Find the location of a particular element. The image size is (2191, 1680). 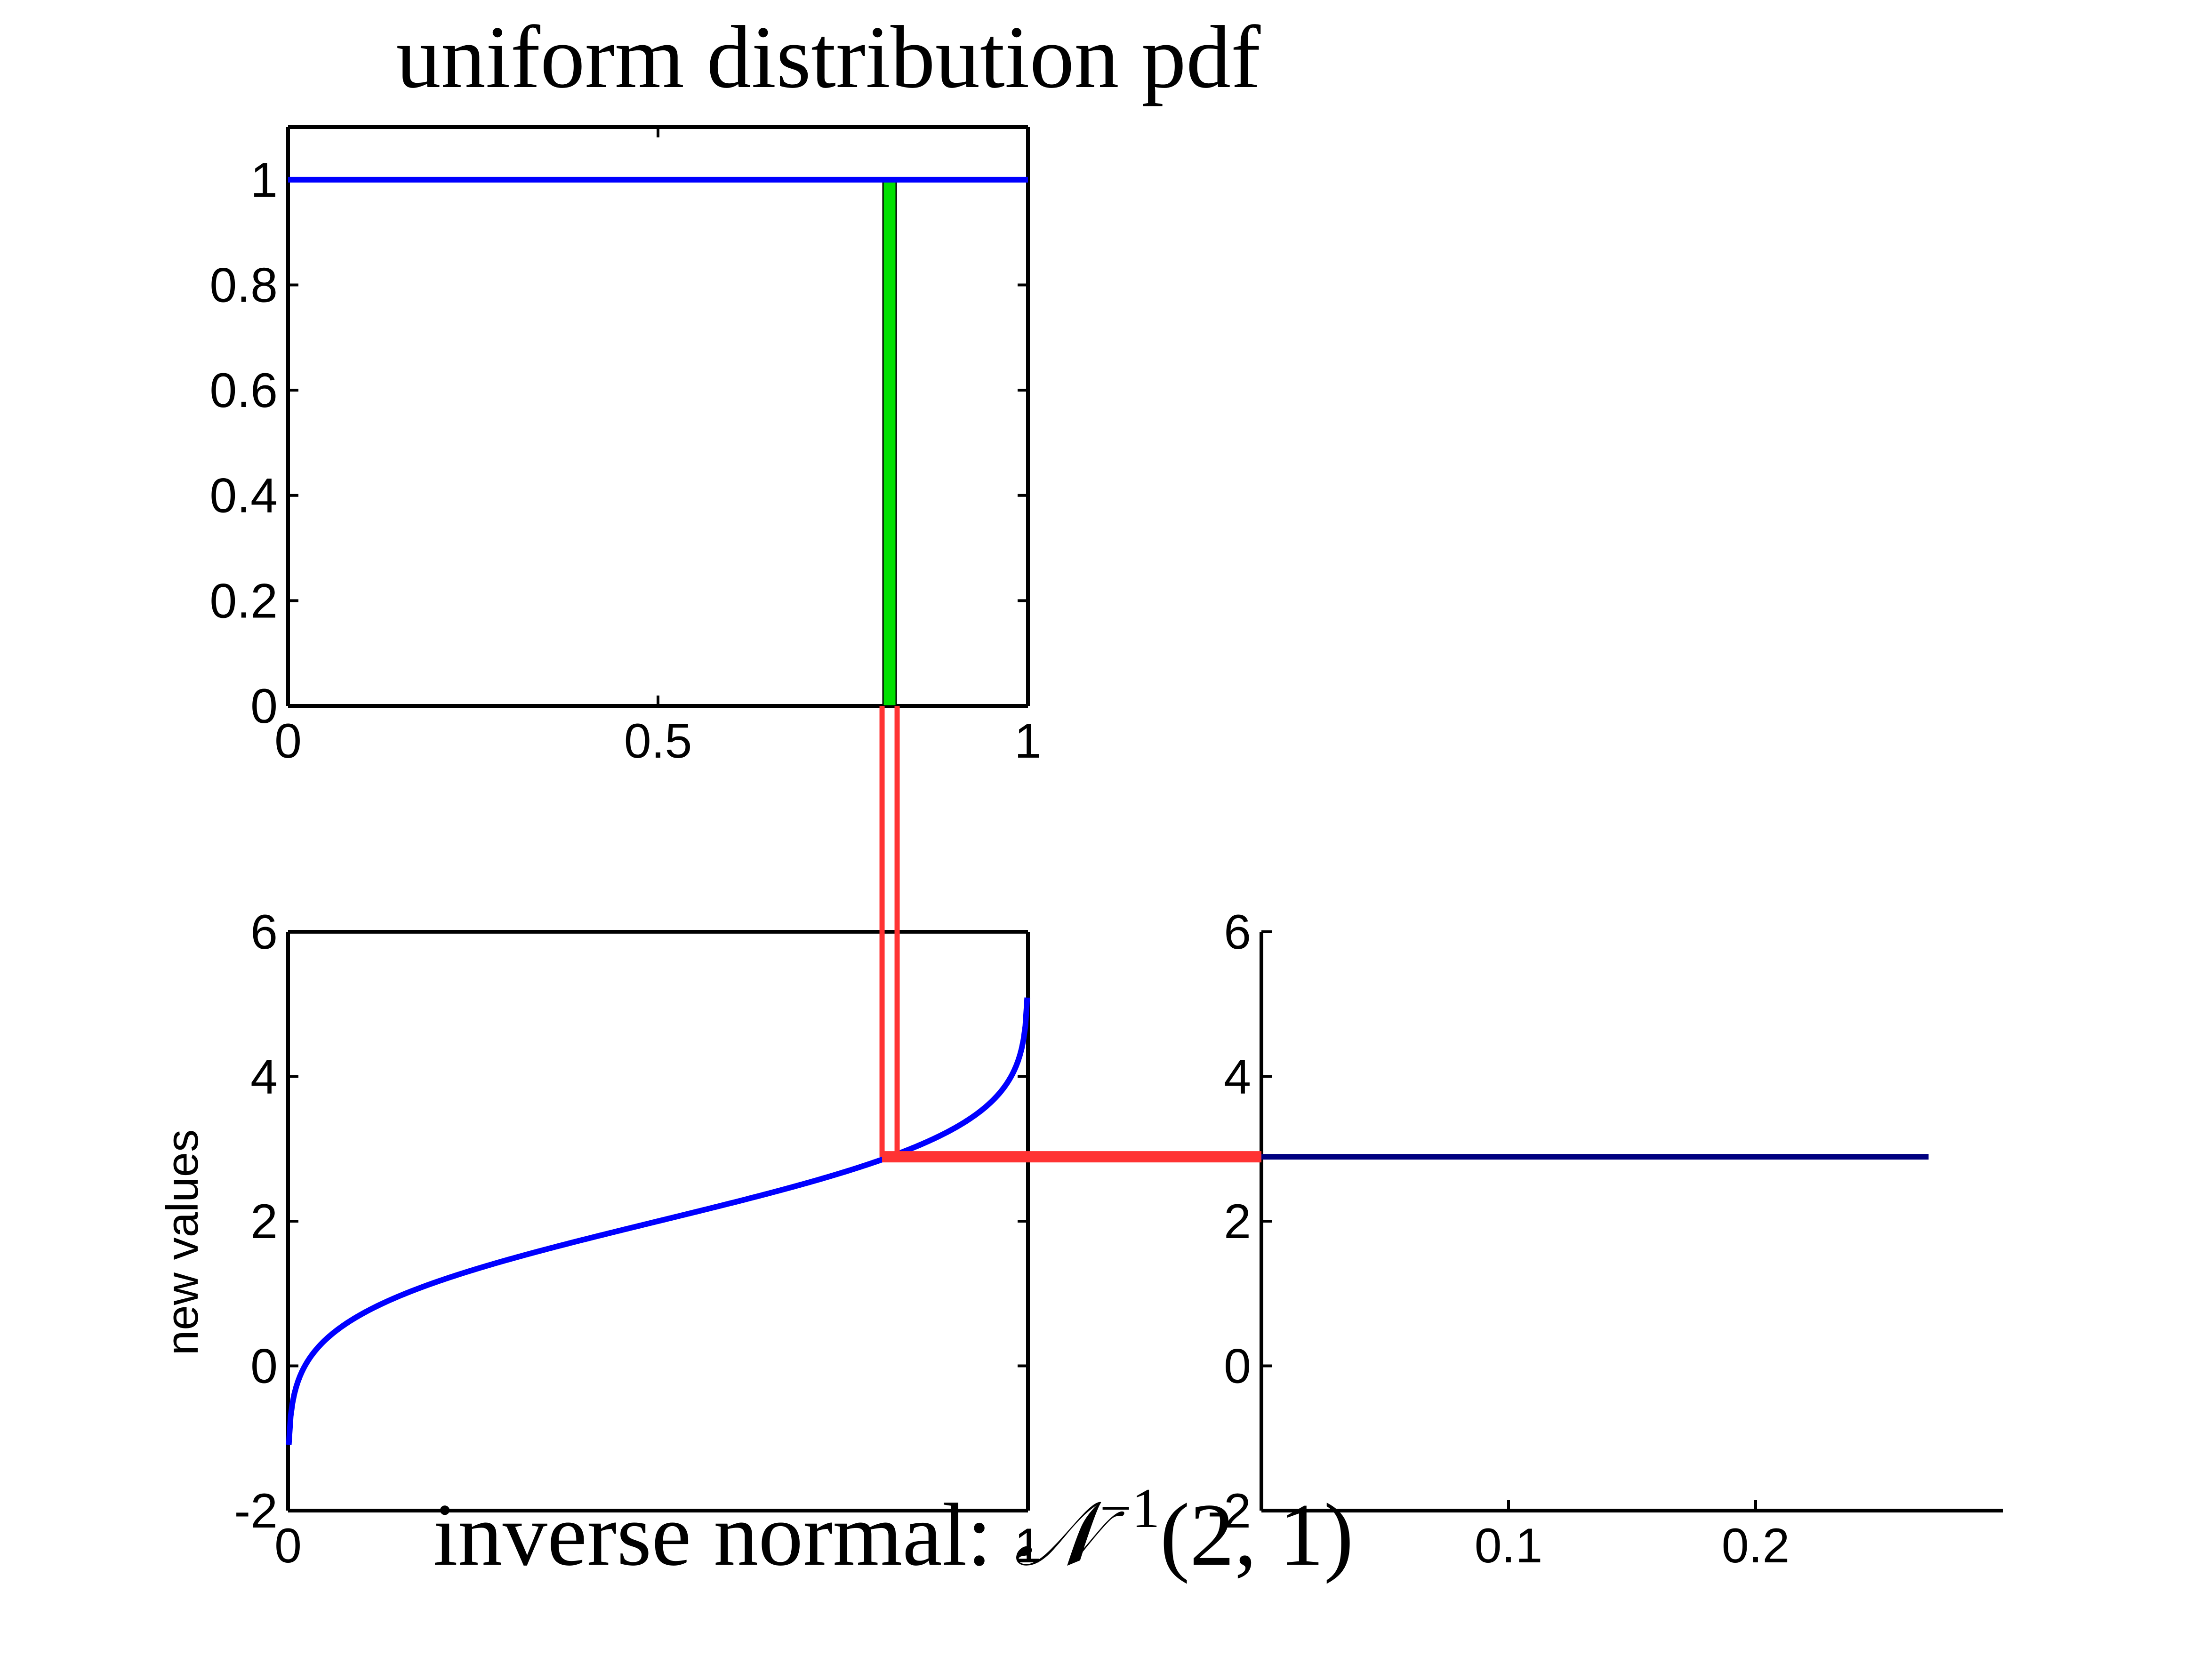

result-xtick-label: 0.1 is located at coordinates (1509, 1546).